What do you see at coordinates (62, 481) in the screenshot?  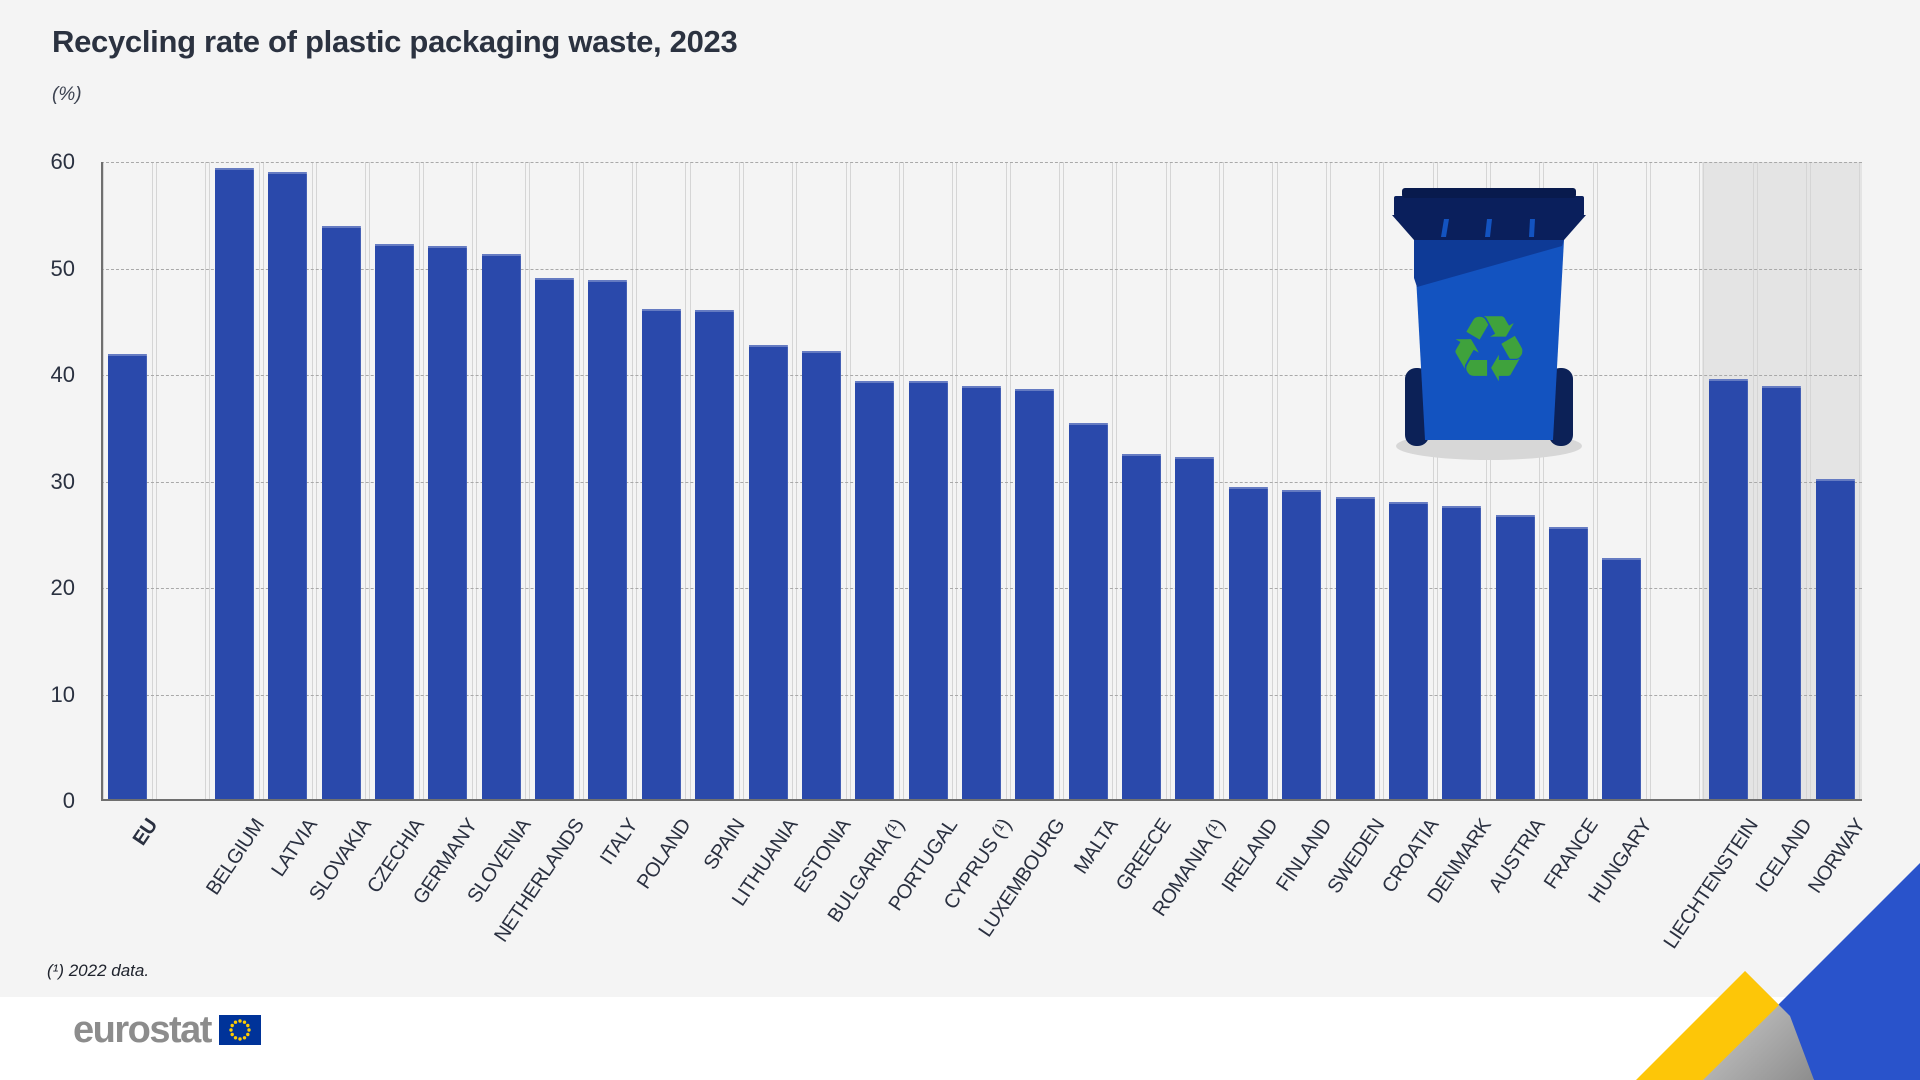 I see `y-tick-30: 30` at bounding box center [62, 481].